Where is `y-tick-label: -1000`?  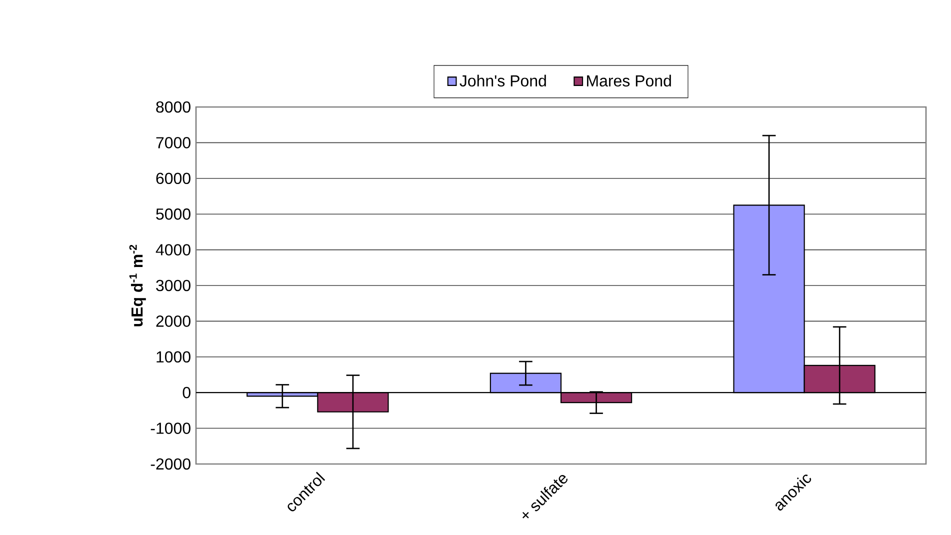 y-tick-label: -1000 is located at coordinates (170, 428).